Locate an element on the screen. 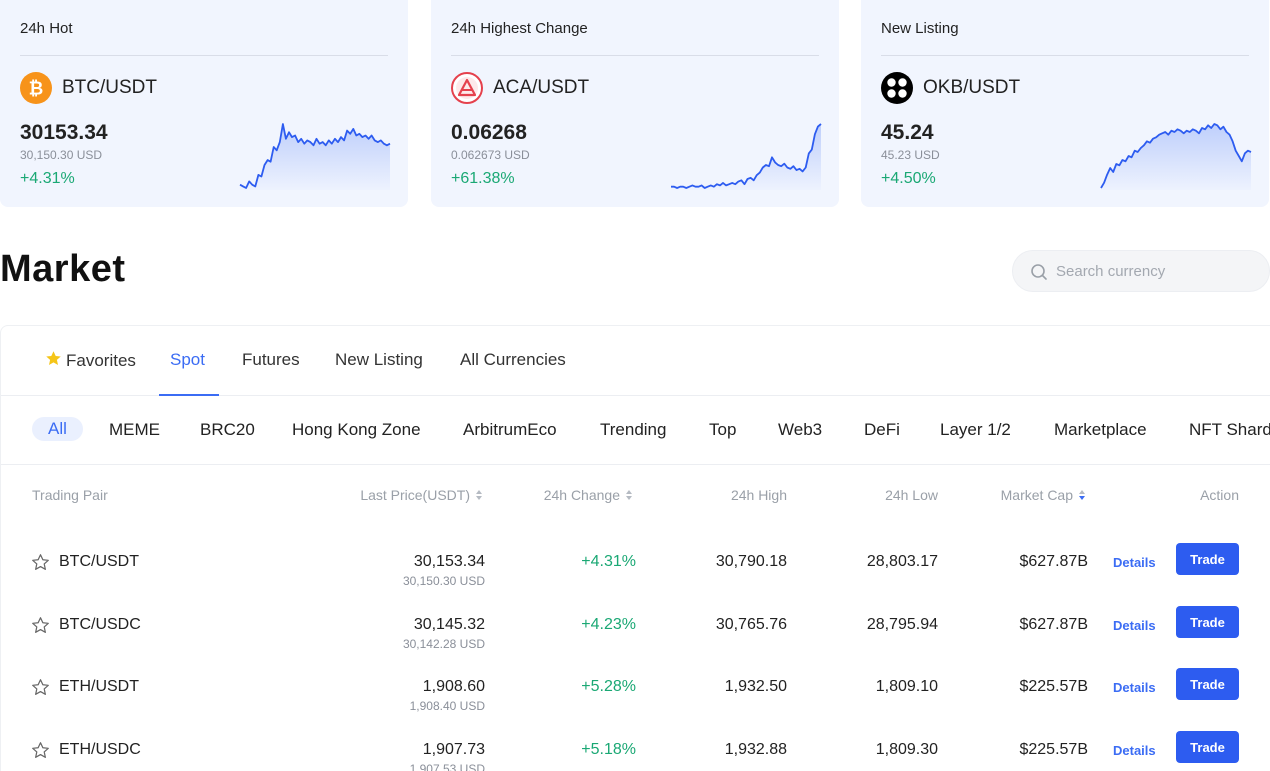  category-meme: MEME is located at coordinates (134, 429).